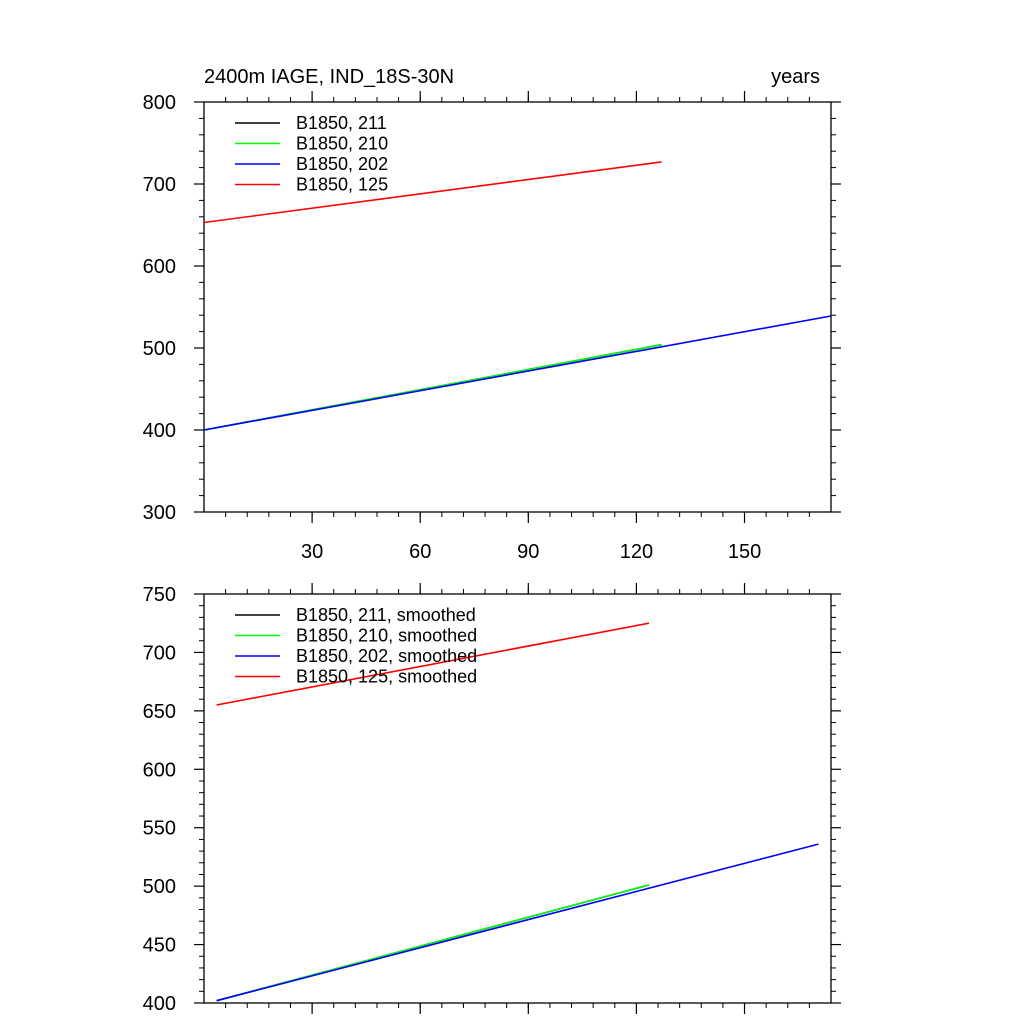  I want to click on legend-label: B1850, 210, smoothed, so click(386, 636).